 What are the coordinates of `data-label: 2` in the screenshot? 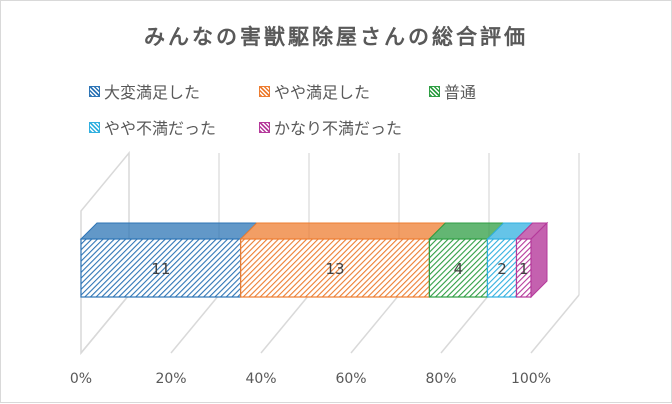 It's located at (502, 269).